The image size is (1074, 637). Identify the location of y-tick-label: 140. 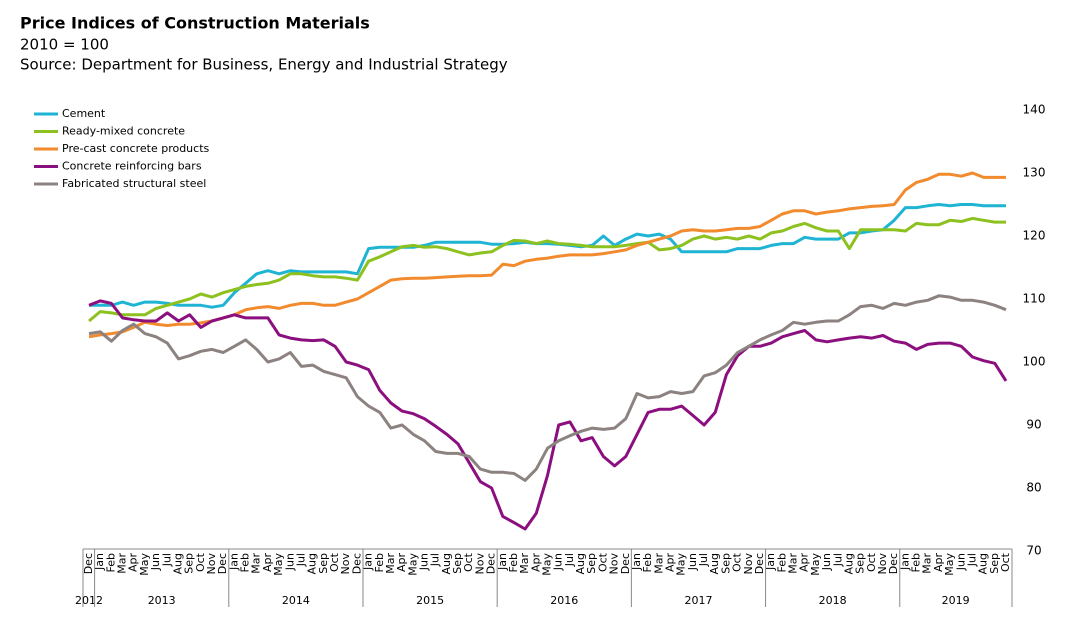
(1034, 110).